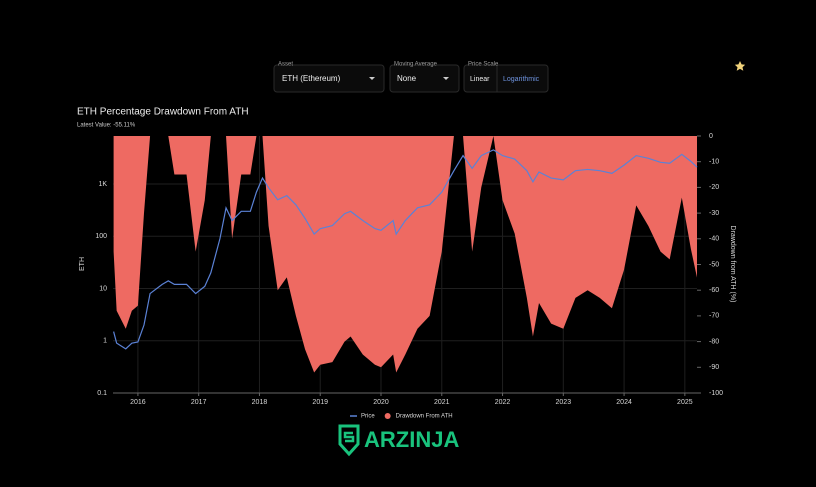 The image size is (816, 487). Describe the element at coordinates (740, 66) in the screenshot. I see `favorite-star` at that location.